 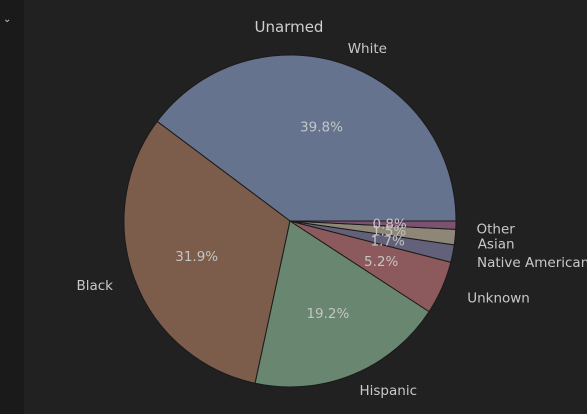 What do you see at coordinates (381, 262) in the screenshot?
I see `pct-label-unknown: 5.2%` at bounding box center [381, 262].